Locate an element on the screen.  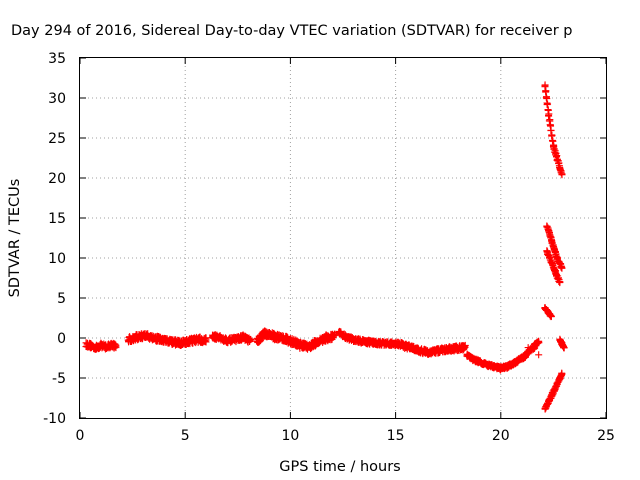
x-tick-label: 0 is located at coordinates (80, 436).